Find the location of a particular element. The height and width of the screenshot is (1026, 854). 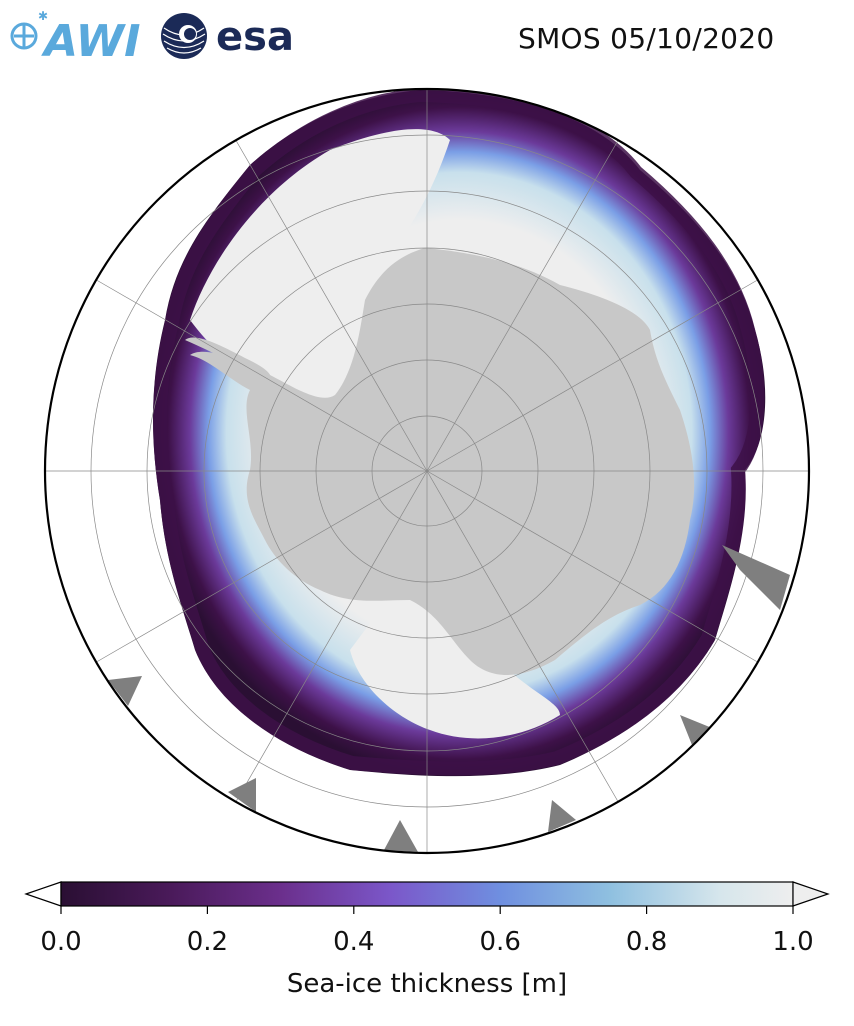

colorbar-ticks: 0.0 0.2 0.4 0.6 0.8 1.0 is located at coordinates (427, 931).